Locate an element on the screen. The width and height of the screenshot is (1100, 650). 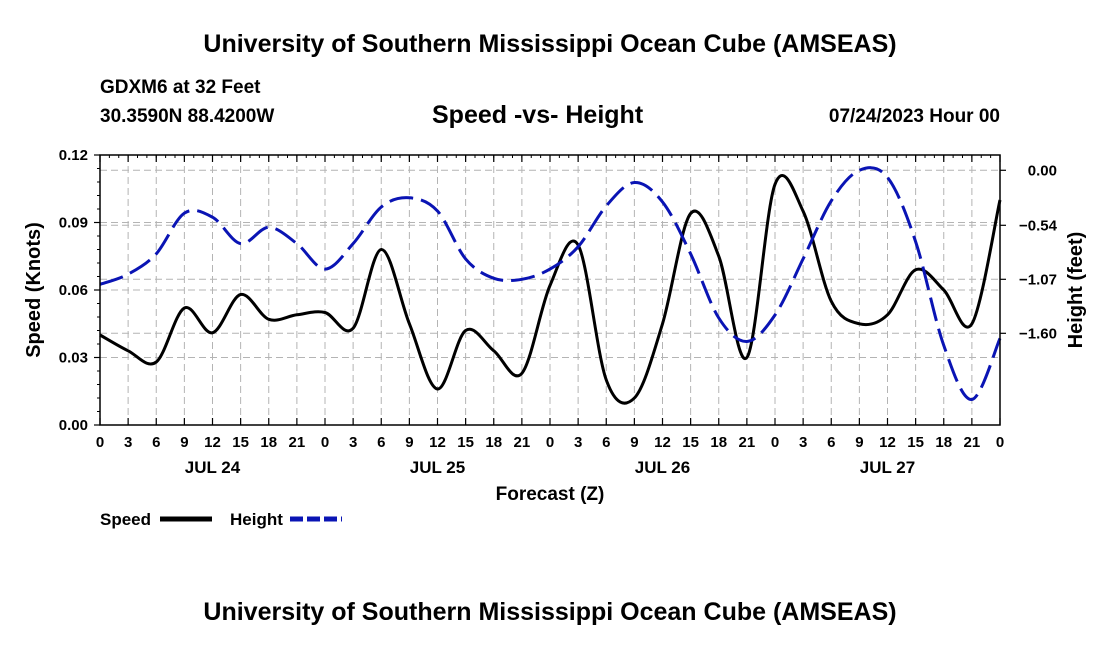
day-label: JUL 27 is located at coordinates (887, 467).